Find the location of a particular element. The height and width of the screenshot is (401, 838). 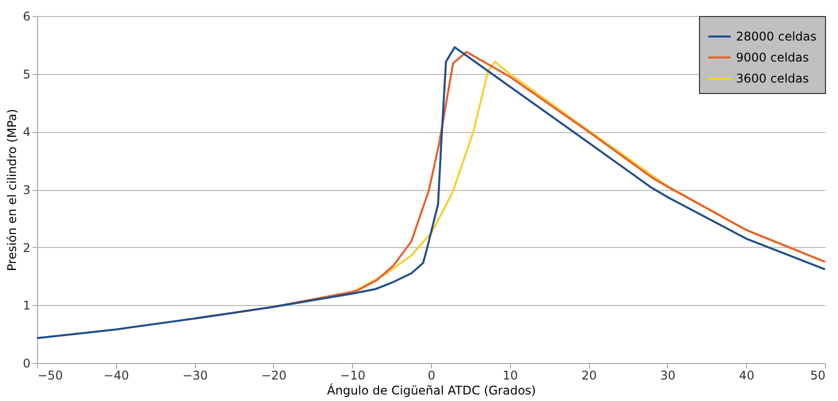

x-tick-label: 40 is located at coordinates (746, 375).